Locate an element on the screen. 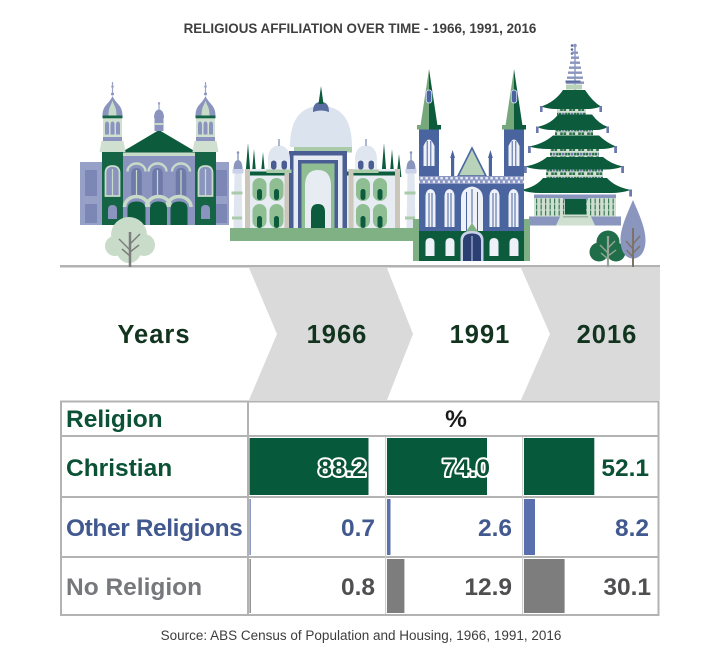 The width and height of the screenshot is (728, 671). svg-text: 2016 is located at coordinates (607, 335).